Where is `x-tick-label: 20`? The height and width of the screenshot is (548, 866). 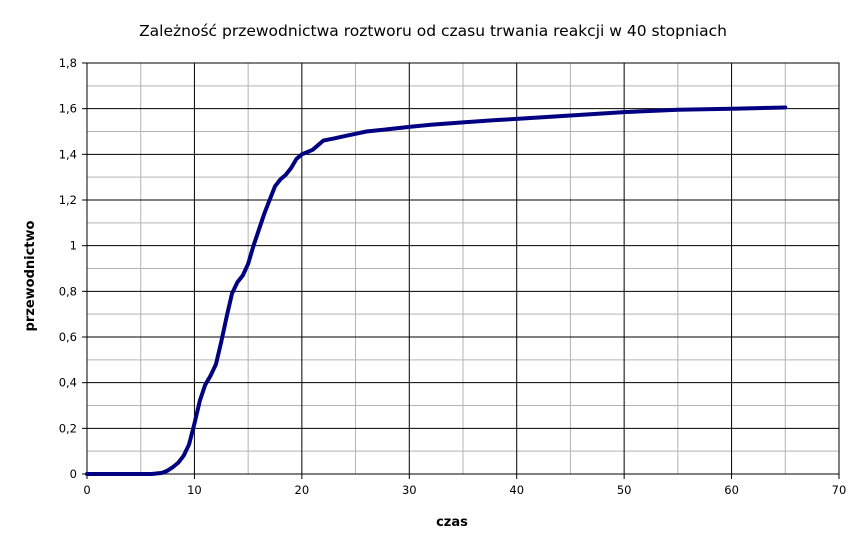 x-tick-label: 20 is located at coordinates (302, 490).